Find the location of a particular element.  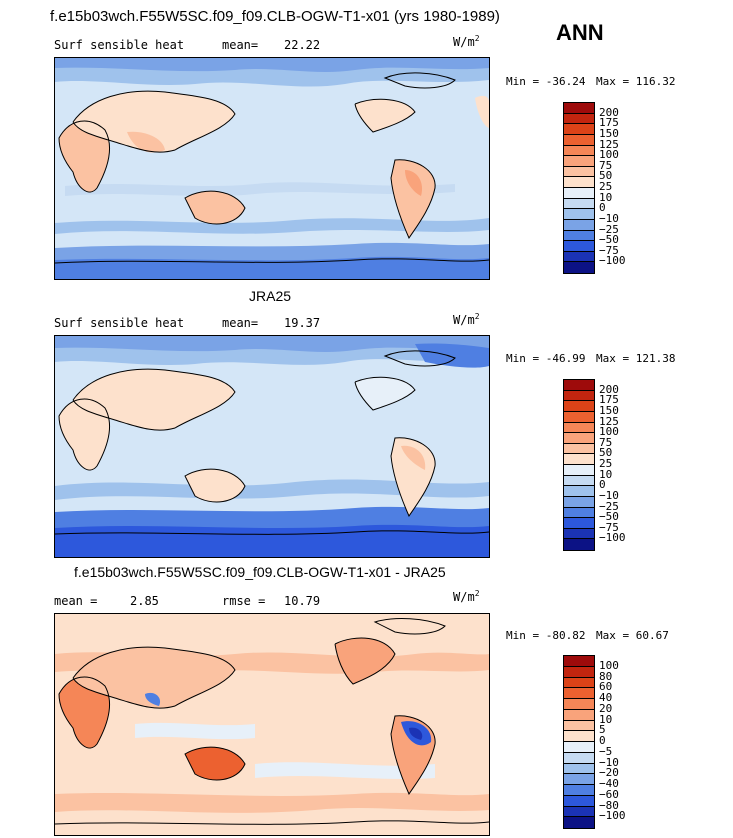

panel3-mean-value: 2.85 is located at coordinates (144, 601).